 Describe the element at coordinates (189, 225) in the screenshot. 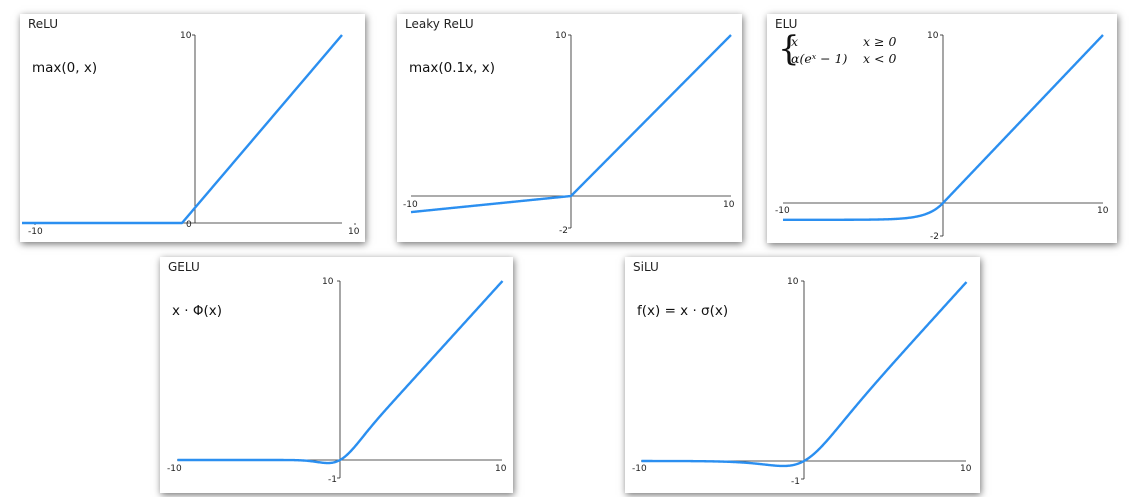

I see `y-tick-min: 0` at that location.